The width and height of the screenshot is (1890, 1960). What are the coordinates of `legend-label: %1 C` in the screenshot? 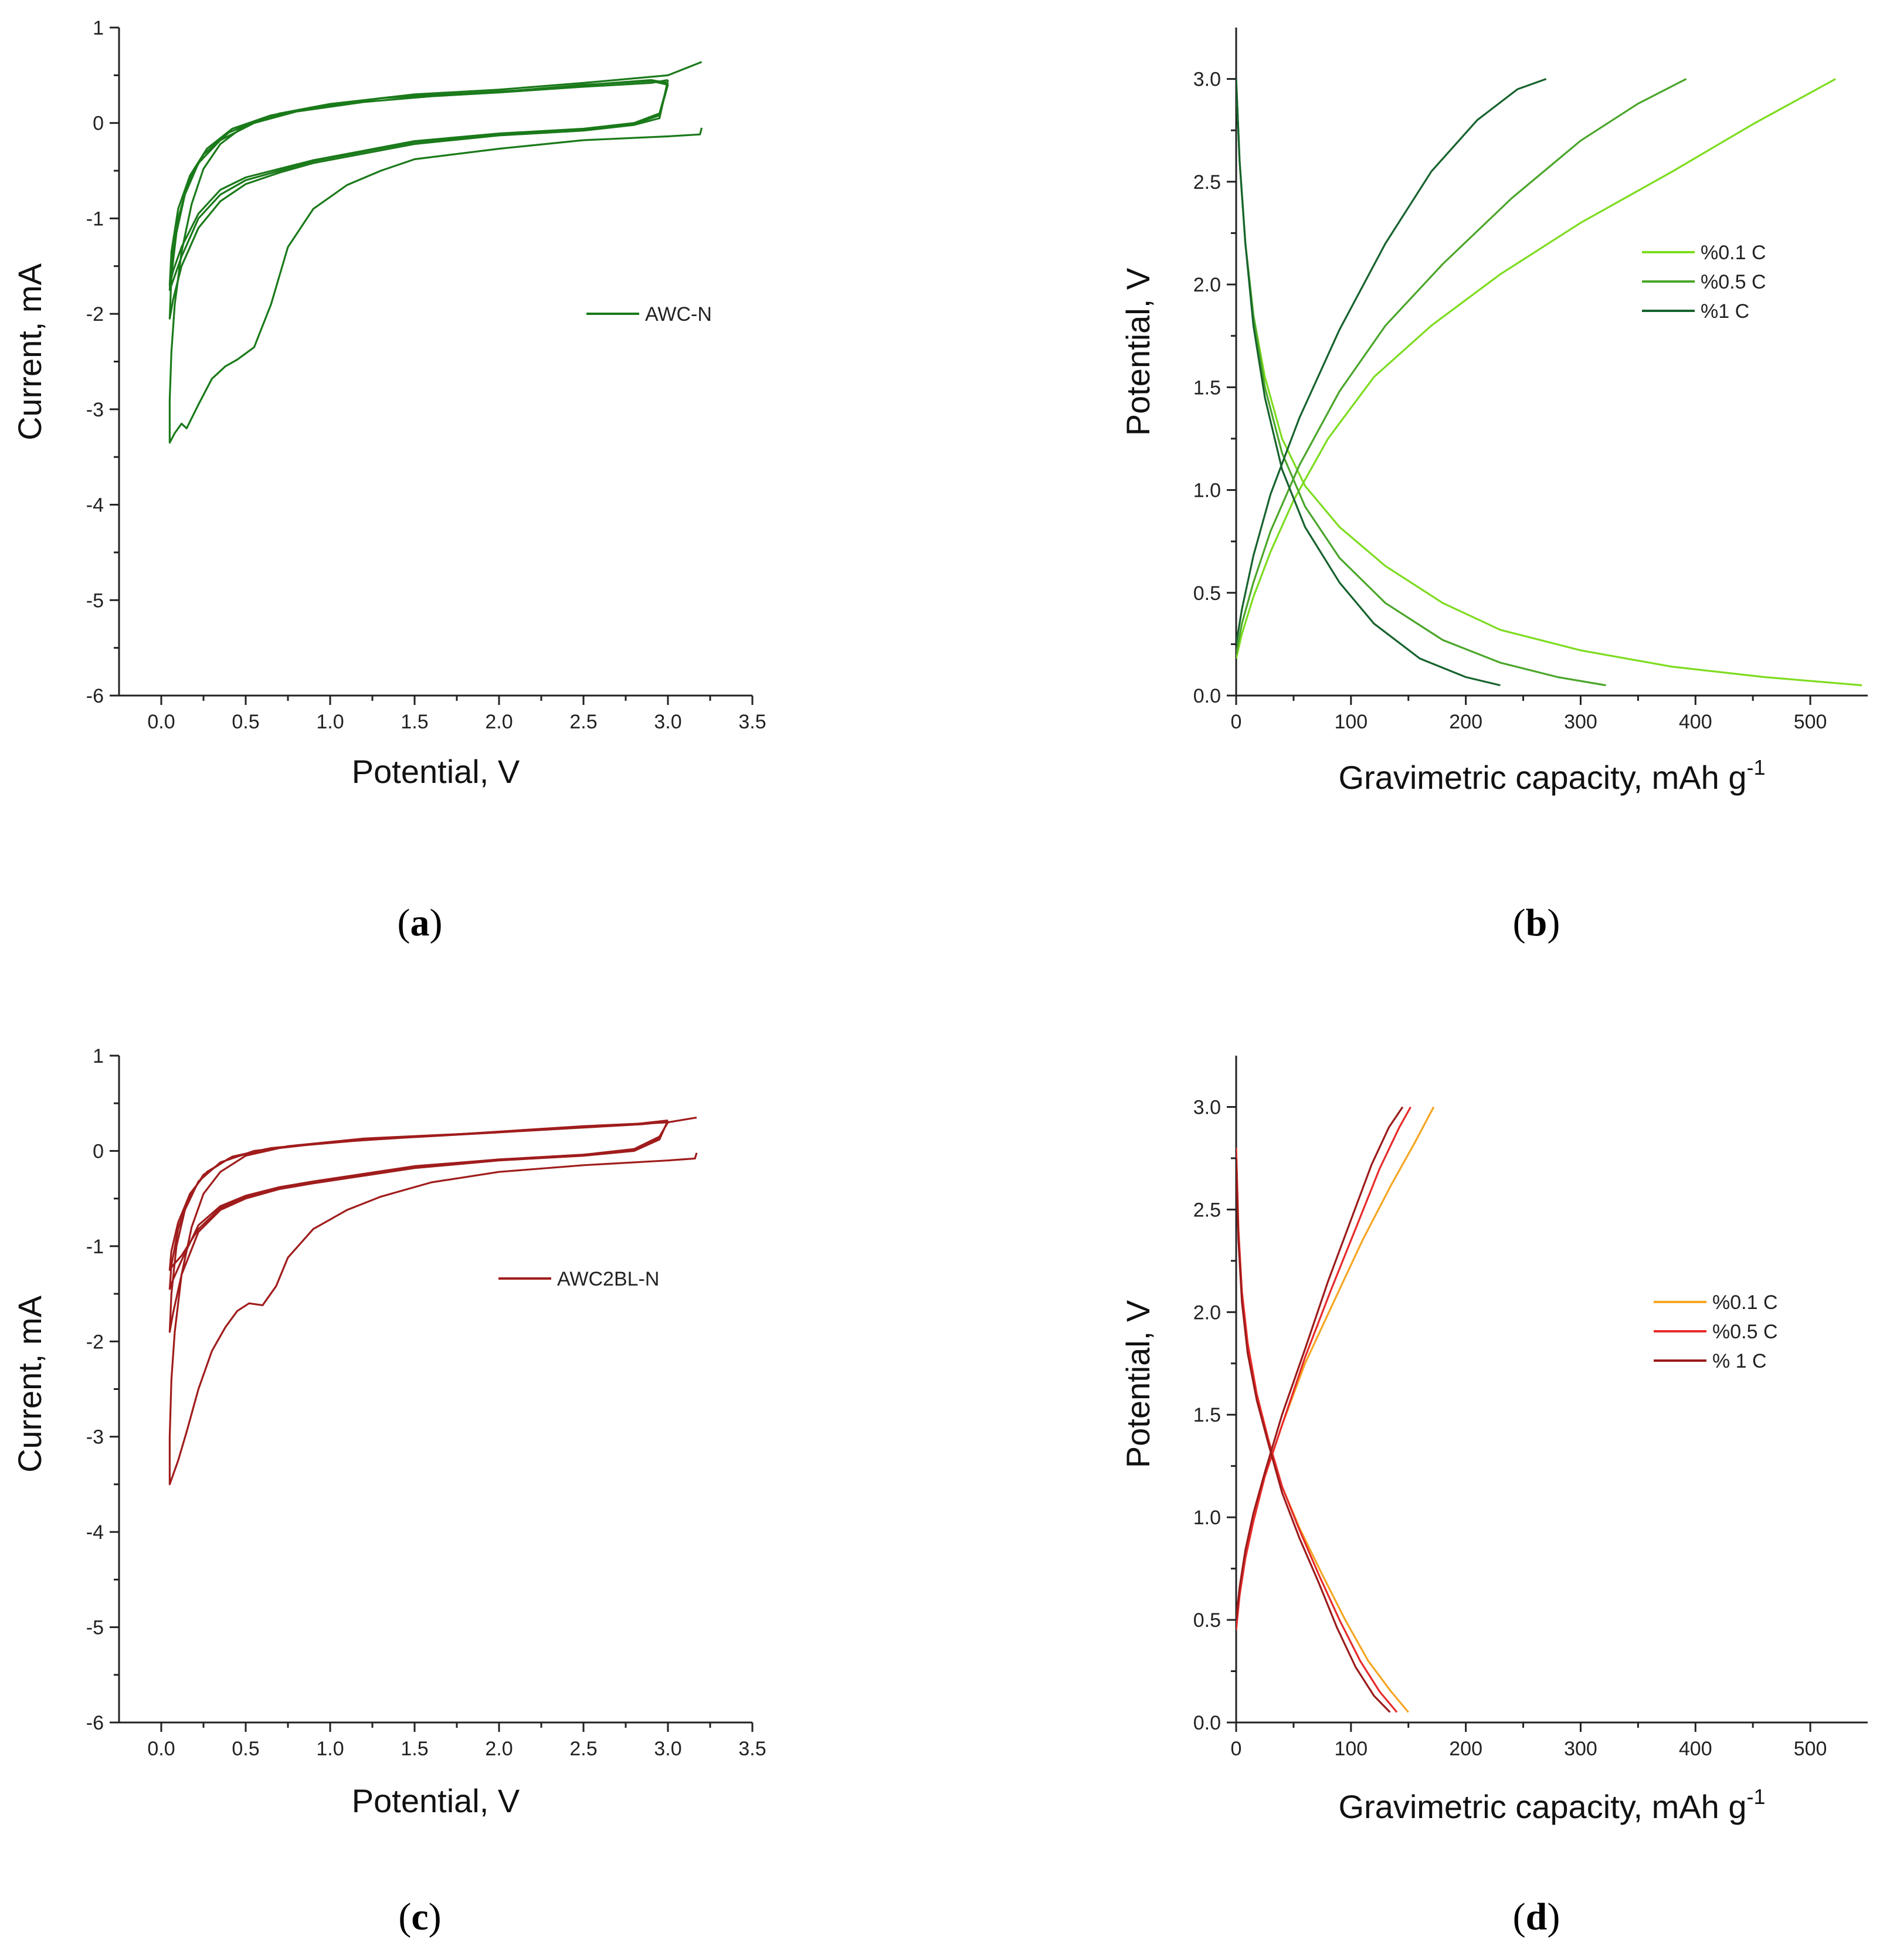 It's located at (1725, 311).